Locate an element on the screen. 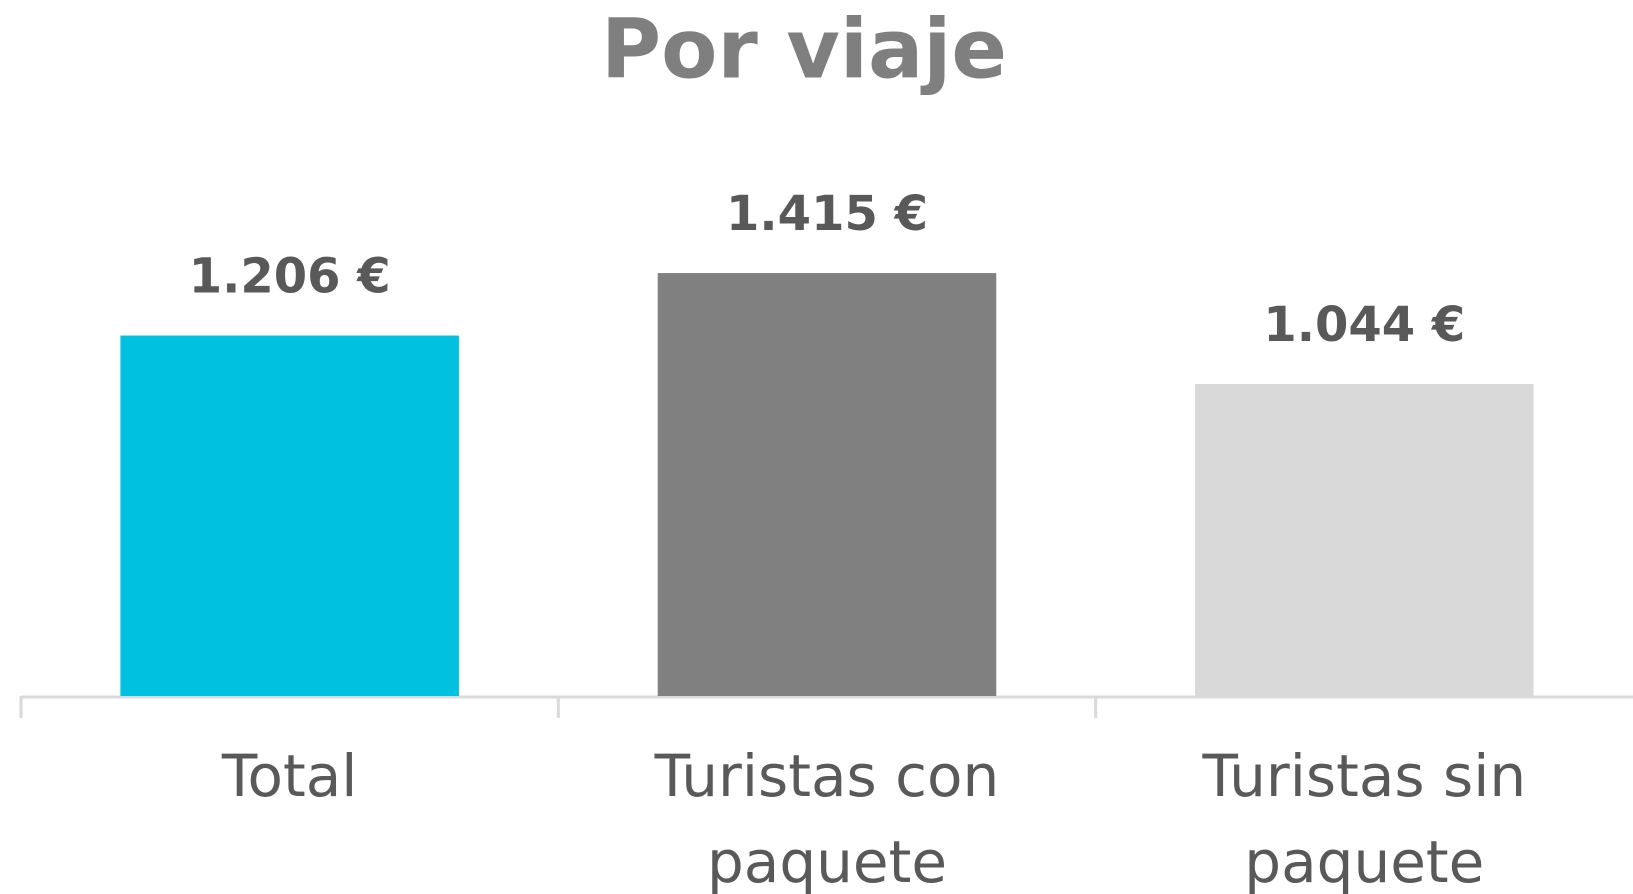  value-label: 1.206 € is located at coordinates (290, 277).